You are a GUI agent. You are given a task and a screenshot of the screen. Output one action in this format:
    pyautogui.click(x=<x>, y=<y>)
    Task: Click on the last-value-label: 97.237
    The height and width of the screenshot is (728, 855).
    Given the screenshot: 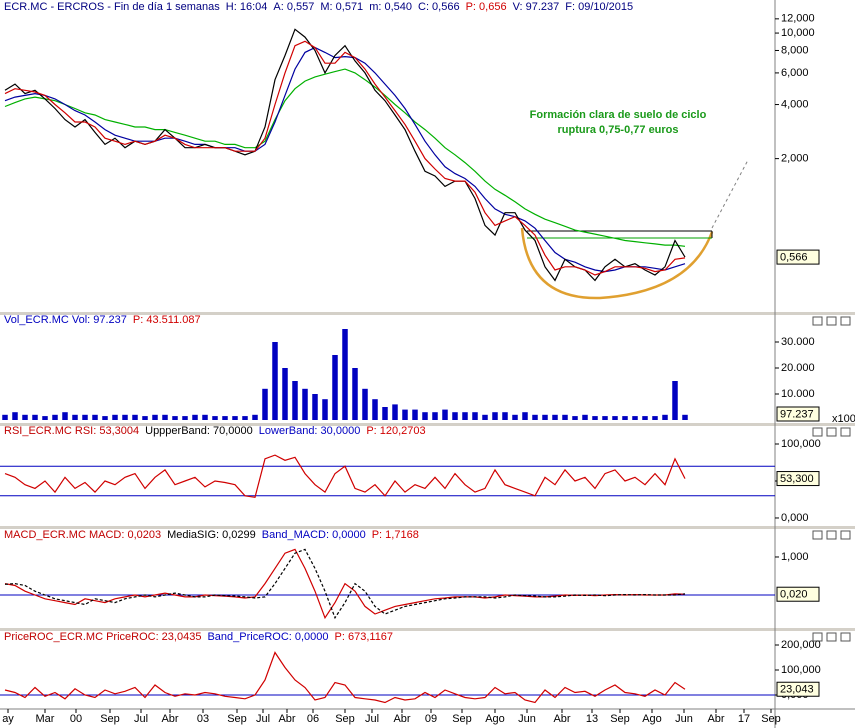 What is the action you would take?
    pyautogui.click(x=797, y=414)
    